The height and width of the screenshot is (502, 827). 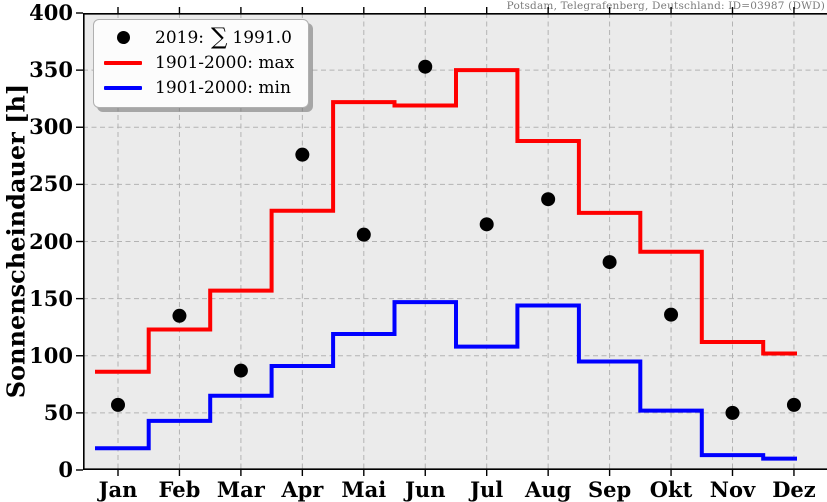 What do you see at coordinates (51, 70) in the screenshot?
I see `y-tick-label: 350` at bounding box center [51, 70].